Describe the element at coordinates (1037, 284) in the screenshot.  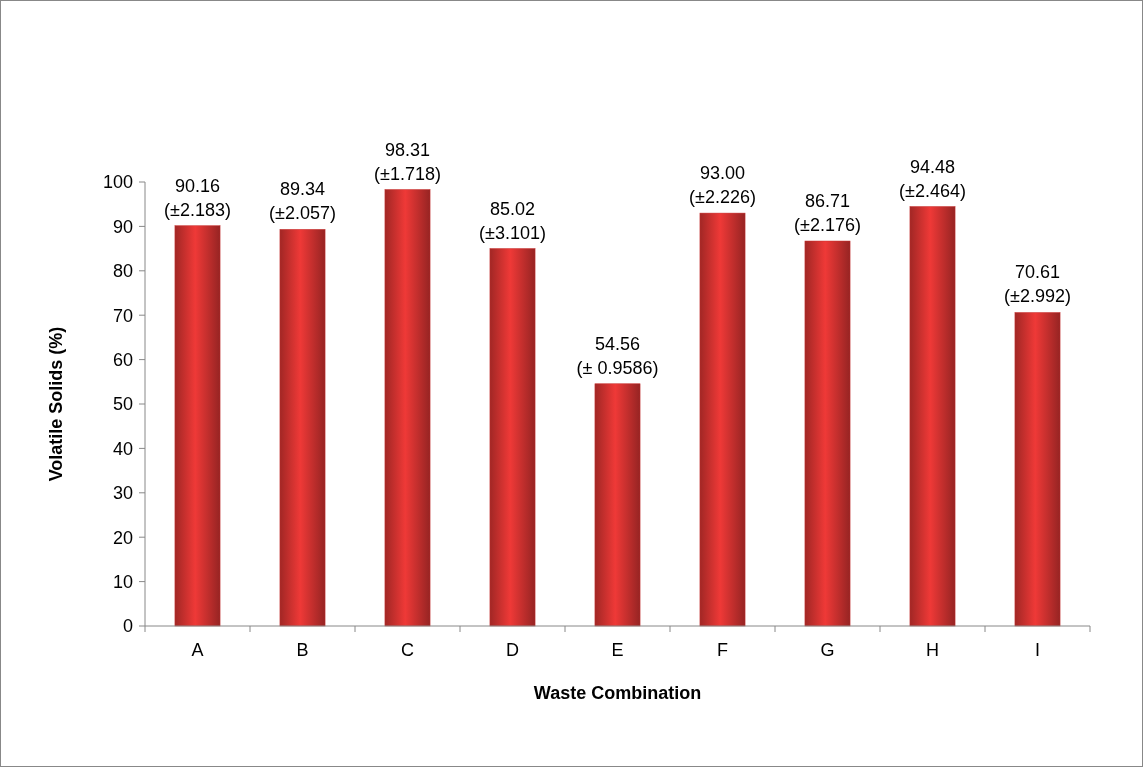
I see `data-label: 70.61 (±2.992)` at that location.